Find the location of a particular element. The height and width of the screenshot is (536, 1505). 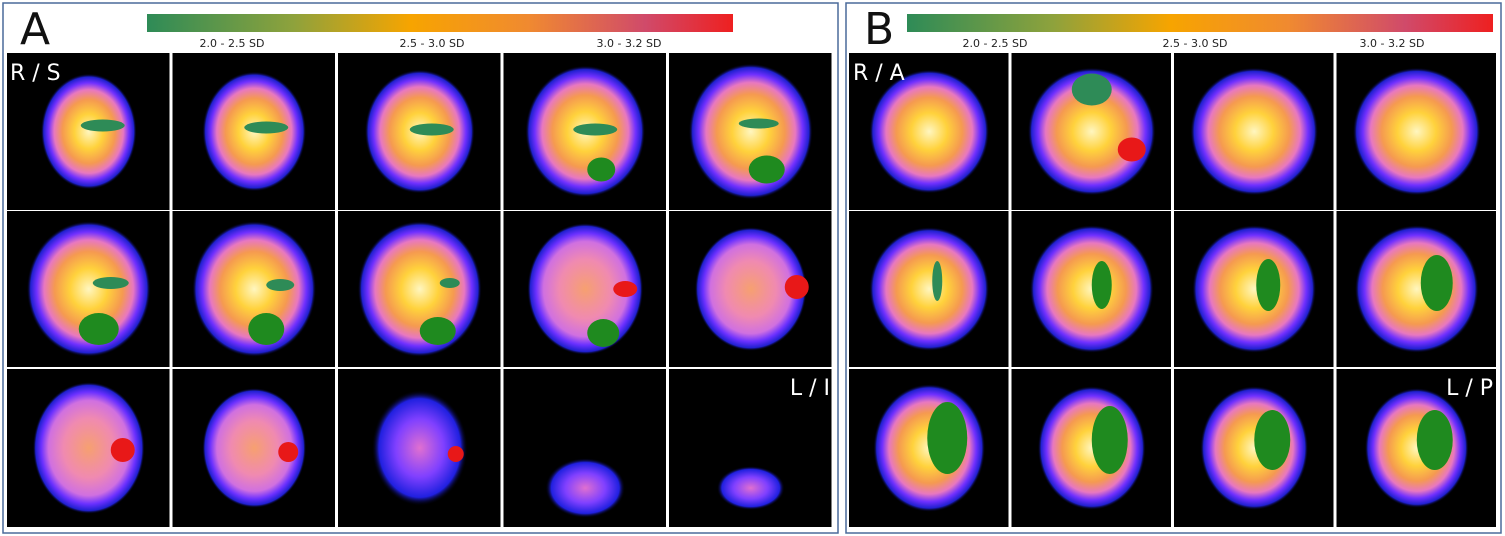

corner-label: L / P is located at coordinates (1469, 388).